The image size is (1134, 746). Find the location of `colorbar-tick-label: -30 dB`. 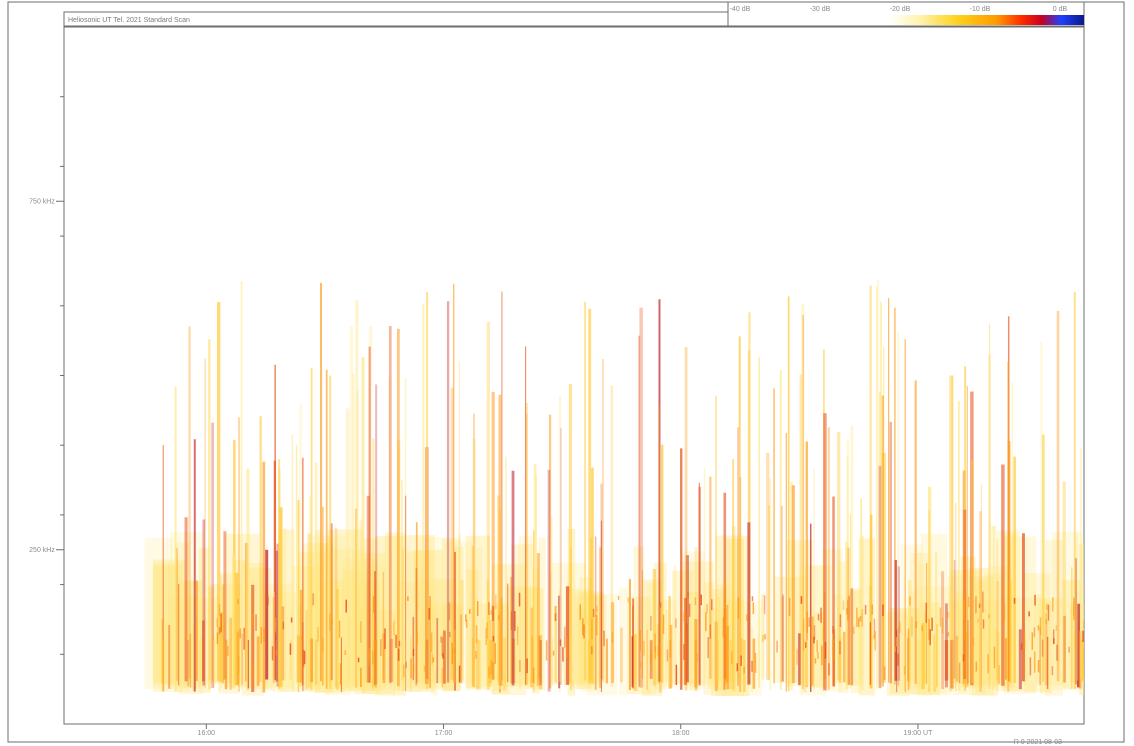

colorbar-tick-label: -30 dB is located at coordinates (820, 9).